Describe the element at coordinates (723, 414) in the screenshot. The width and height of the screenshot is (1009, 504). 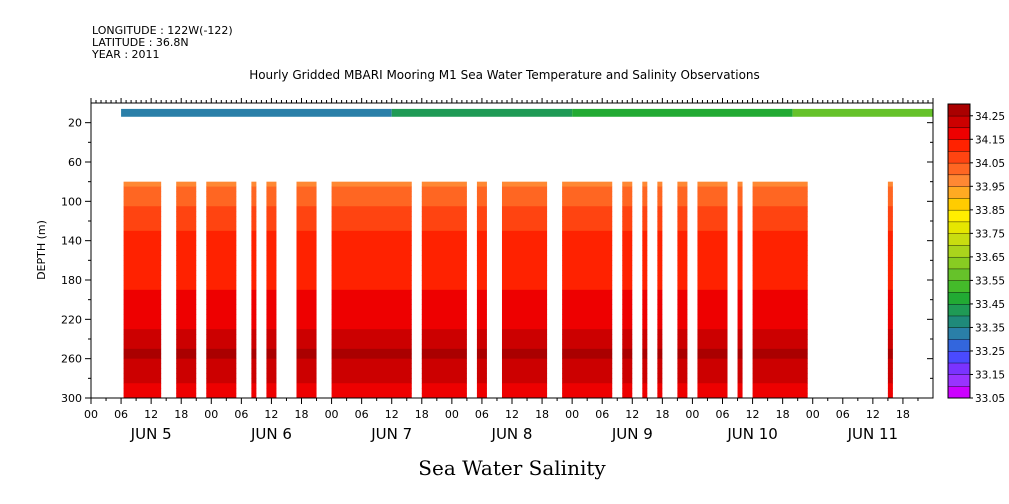
I see `x-tick-label: 06` at that location.